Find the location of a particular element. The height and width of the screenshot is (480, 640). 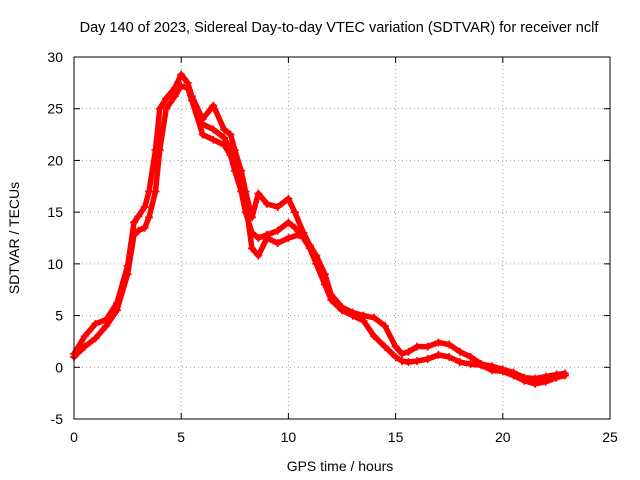

y-tick-label: 10 is located at coordinates (55, 264).